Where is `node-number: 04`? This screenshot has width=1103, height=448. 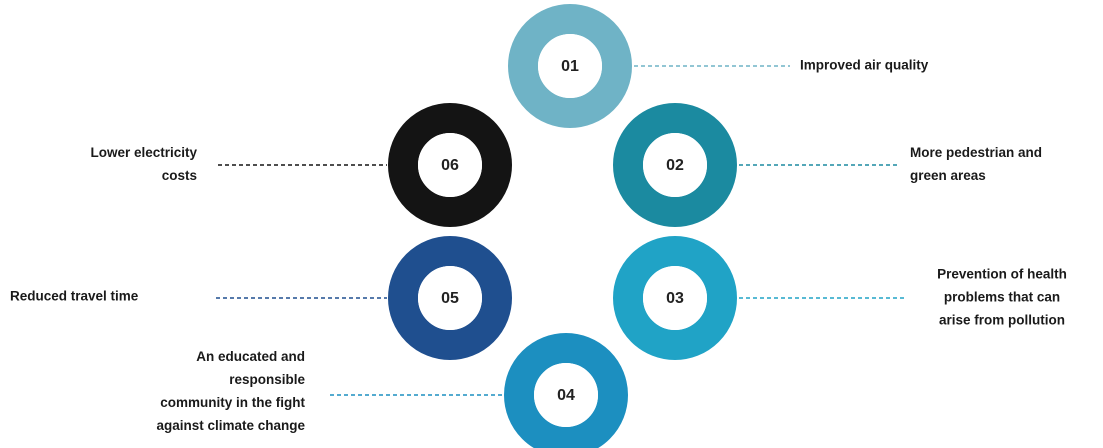
node-number: 04 is located at coordinates (566, 395).